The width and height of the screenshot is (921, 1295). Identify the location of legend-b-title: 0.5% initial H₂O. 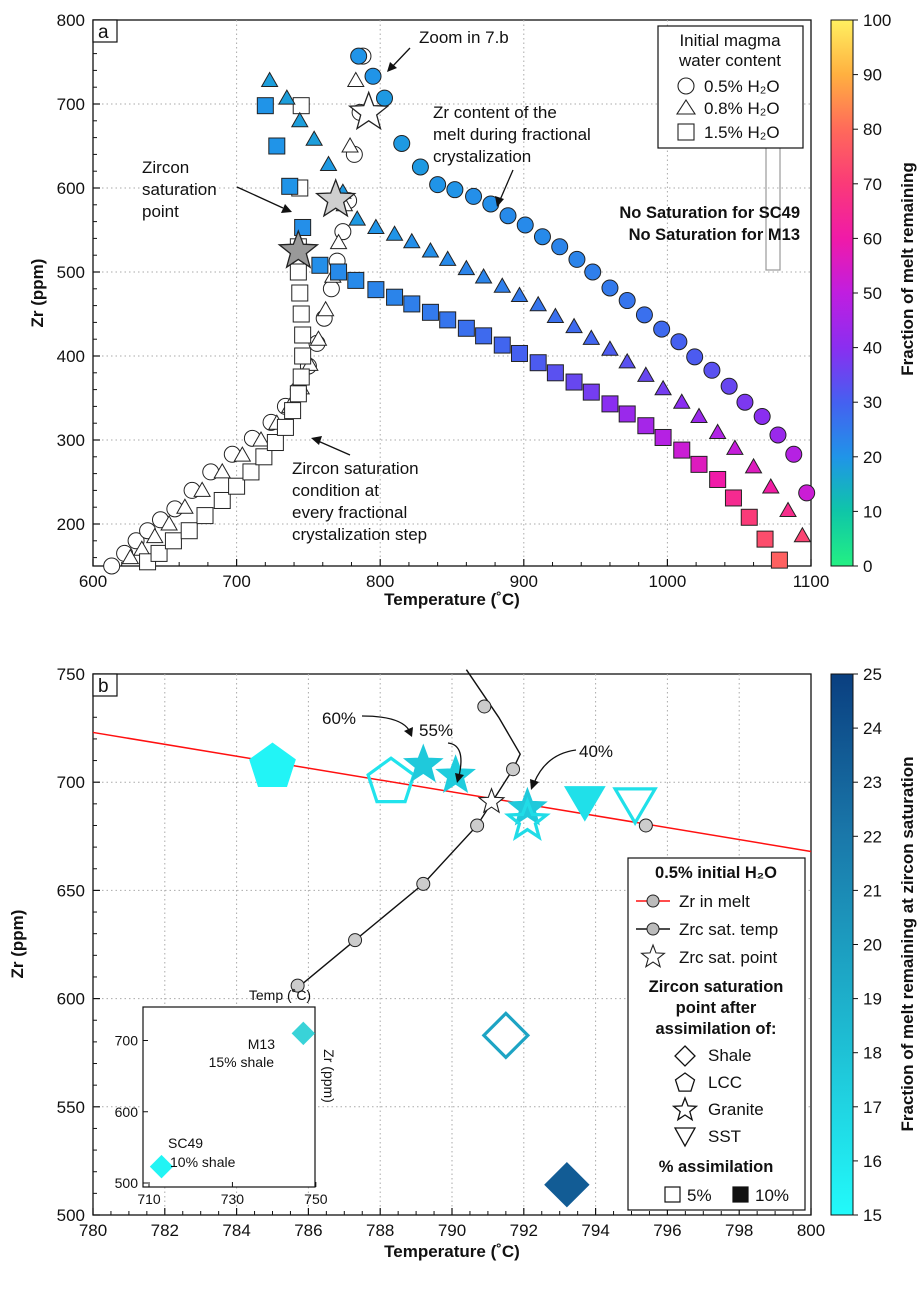
(716, 873).